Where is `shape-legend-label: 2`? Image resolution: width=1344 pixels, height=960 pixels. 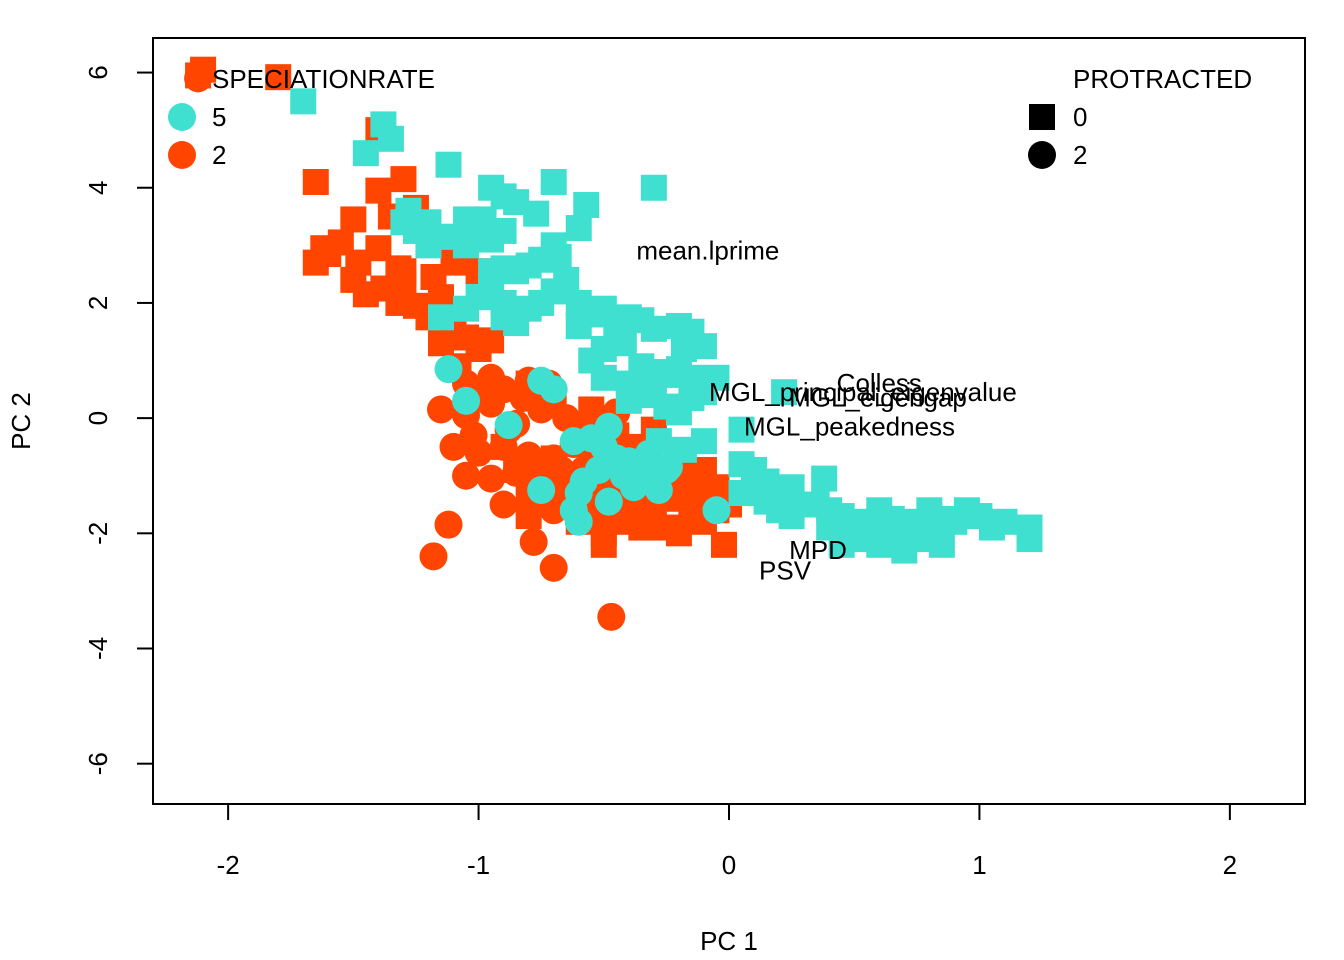
shape-legend-label: 2 is located at coordinates (1080, 155).